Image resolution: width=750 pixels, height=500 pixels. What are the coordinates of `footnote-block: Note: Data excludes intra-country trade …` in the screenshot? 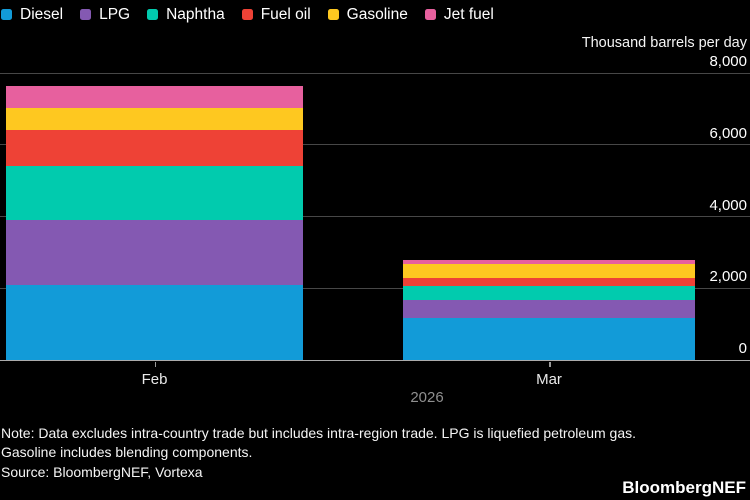 It's located at (318, 453).